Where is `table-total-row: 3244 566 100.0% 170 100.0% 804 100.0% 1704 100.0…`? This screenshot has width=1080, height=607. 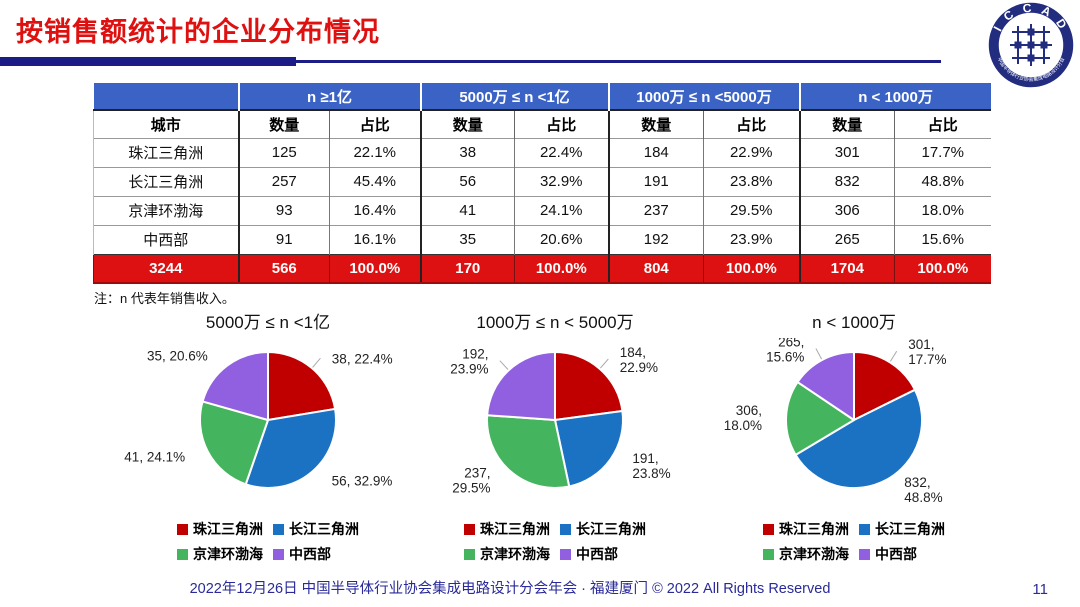
table-total-row: 3244 566 100.0% 170 100.0% 804 100.0% 1704 100.0… is located at coordinates (542, 268).